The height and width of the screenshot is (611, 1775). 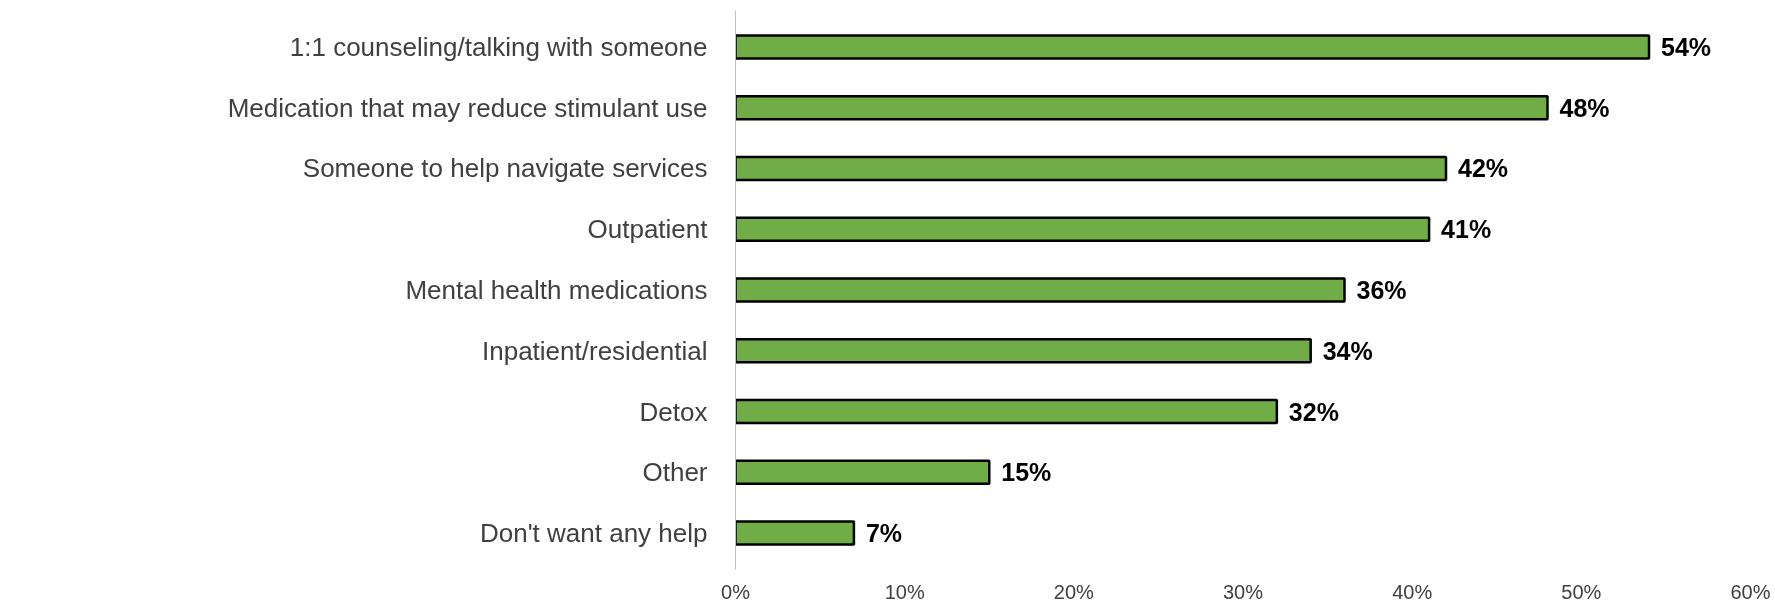 I want to click on y-tick-label: Medication that may reduce stimulant use, so click(x=467, y=107).